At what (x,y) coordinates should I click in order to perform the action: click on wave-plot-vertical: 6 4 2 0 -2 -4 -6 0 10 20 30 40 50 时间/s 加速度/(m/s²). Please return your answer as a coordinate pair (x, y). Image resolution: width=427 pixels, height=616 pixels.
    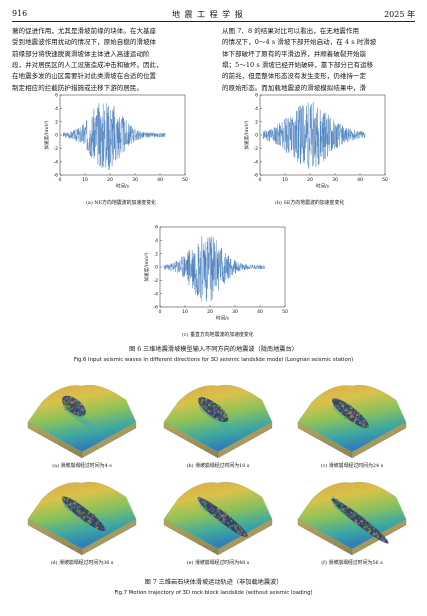
    Looking at the image, I should click on (222, 272).